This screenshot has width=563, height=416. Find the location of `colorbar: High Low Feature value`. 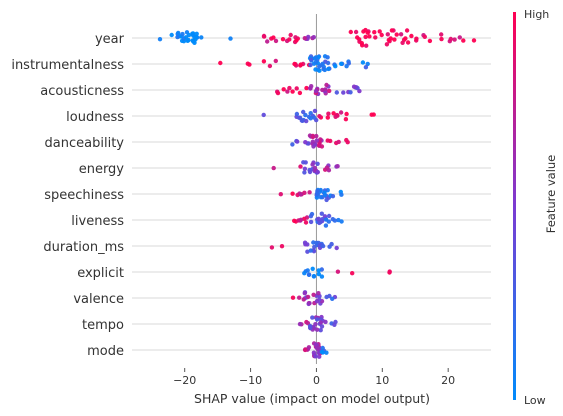

colorbar: High Low Feature value is located at coordinates (535, 207).